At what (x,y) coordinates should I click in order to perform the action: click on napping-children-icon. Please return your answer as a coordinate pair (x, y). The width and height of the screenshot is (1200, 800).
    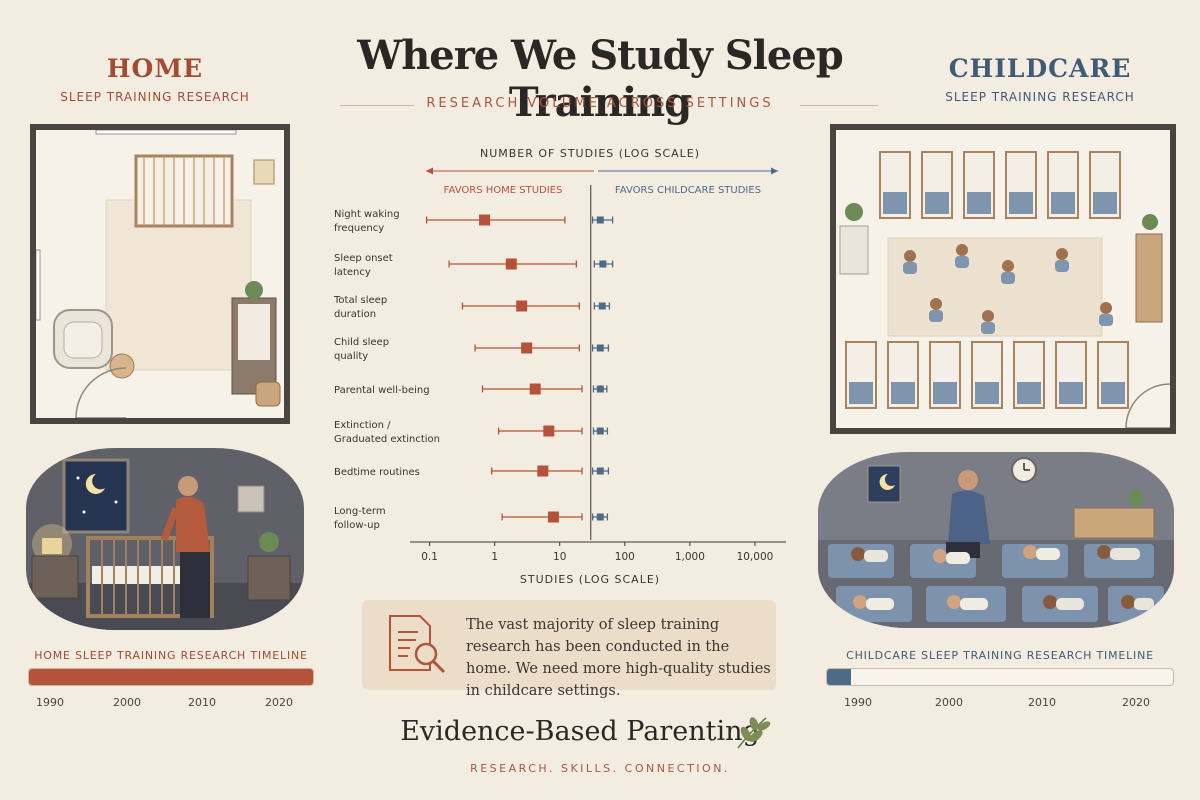
    Looking at the image, I should click on (1002, 577).